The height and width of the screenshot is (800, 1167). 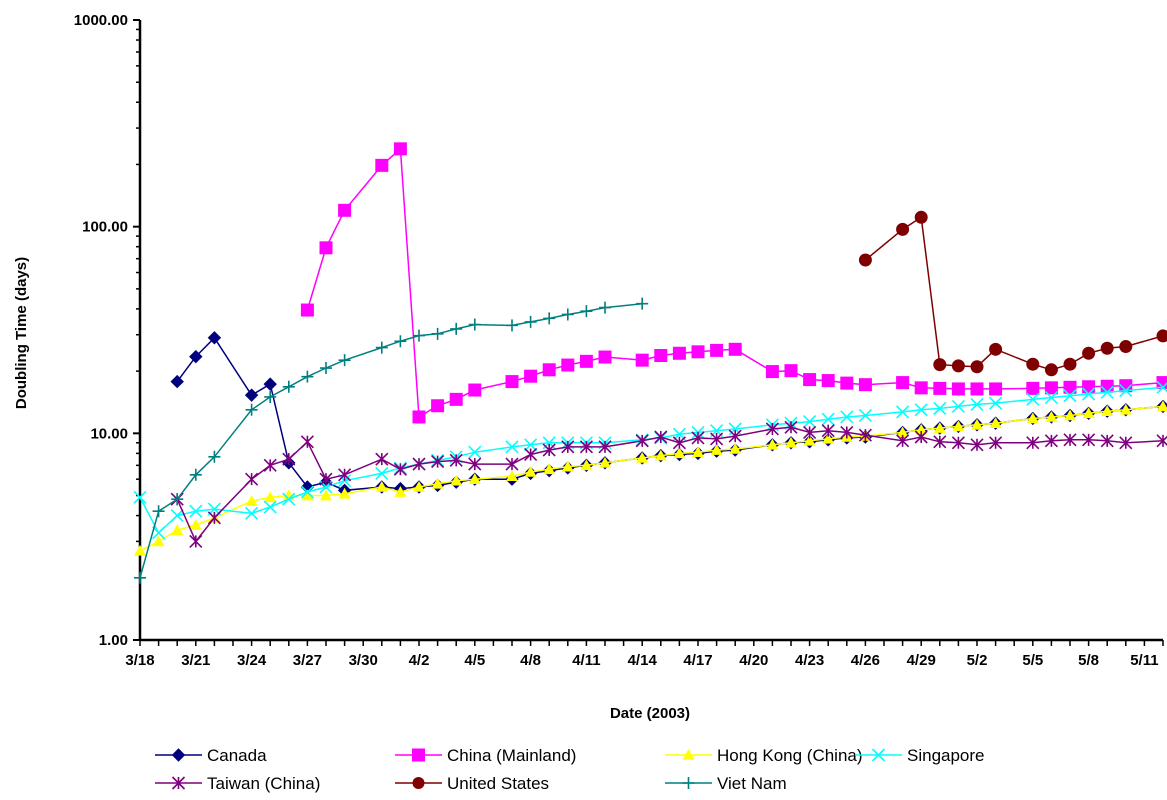 I want to click on x-tick-label: 3/27, so click(x=307, y=660).